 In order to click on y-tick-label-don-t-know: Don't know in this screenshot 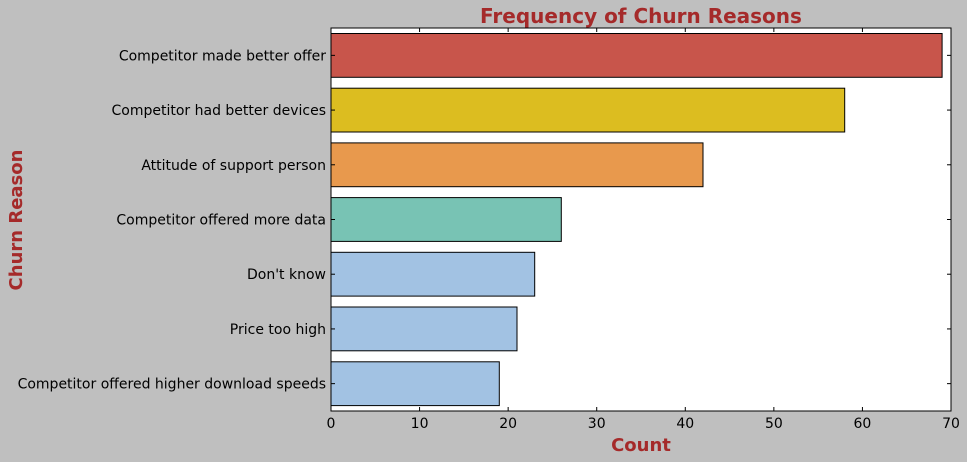, I will do `click(286, 275)`.